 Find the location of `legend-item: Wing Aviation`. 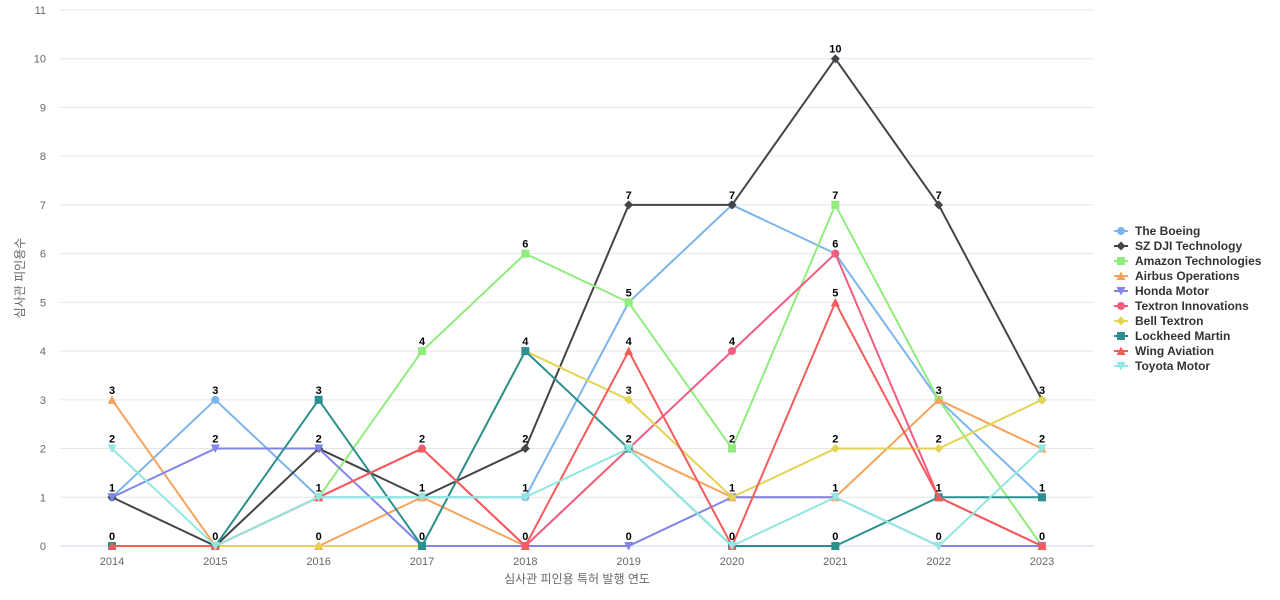

legend-item: Wing Aviation is located at coordinates (1164, 351).